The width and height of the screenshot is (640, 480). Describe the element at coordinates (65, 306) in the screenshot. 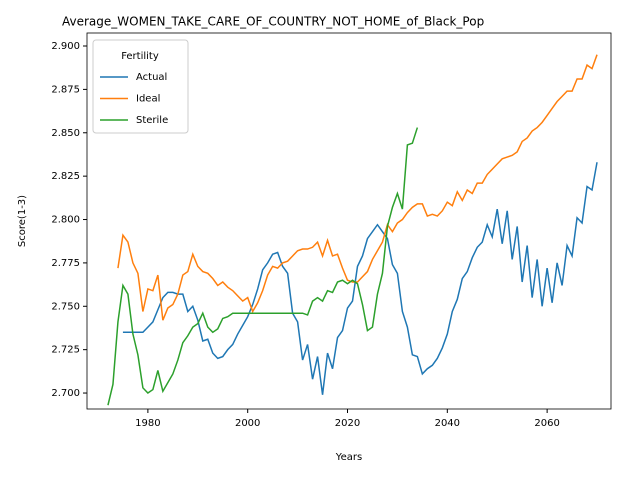

I see `y-tick-label: 2.750` at that location.